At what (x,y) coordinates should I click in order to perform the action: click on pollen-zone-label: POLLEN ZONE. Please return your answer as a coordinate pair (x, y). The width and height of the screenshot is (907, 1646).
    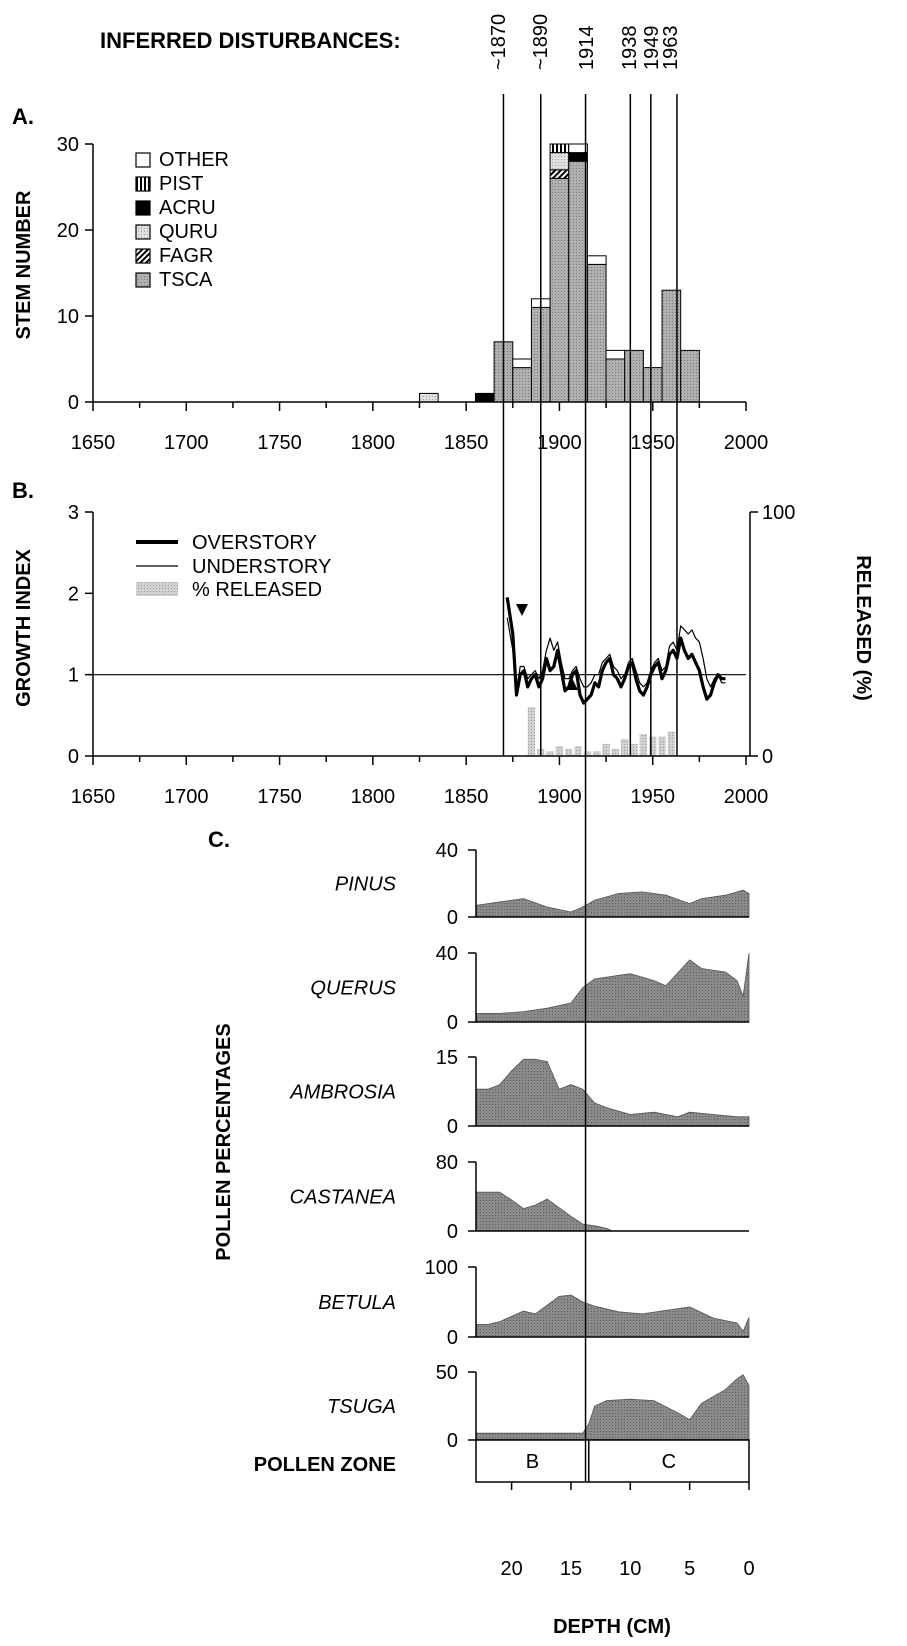
    Looking at the image, I should click on (325, 1465).